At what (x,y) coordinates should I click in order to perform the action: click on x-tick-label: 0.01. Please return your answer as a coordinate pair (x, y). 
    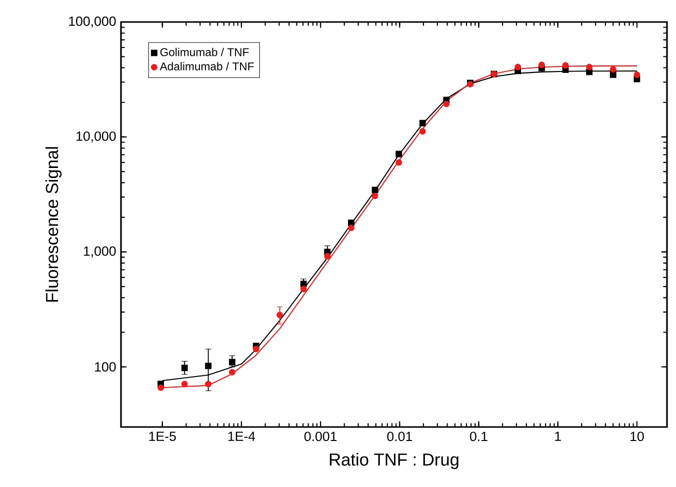
    Looking at the image, I should click on (399, 437).